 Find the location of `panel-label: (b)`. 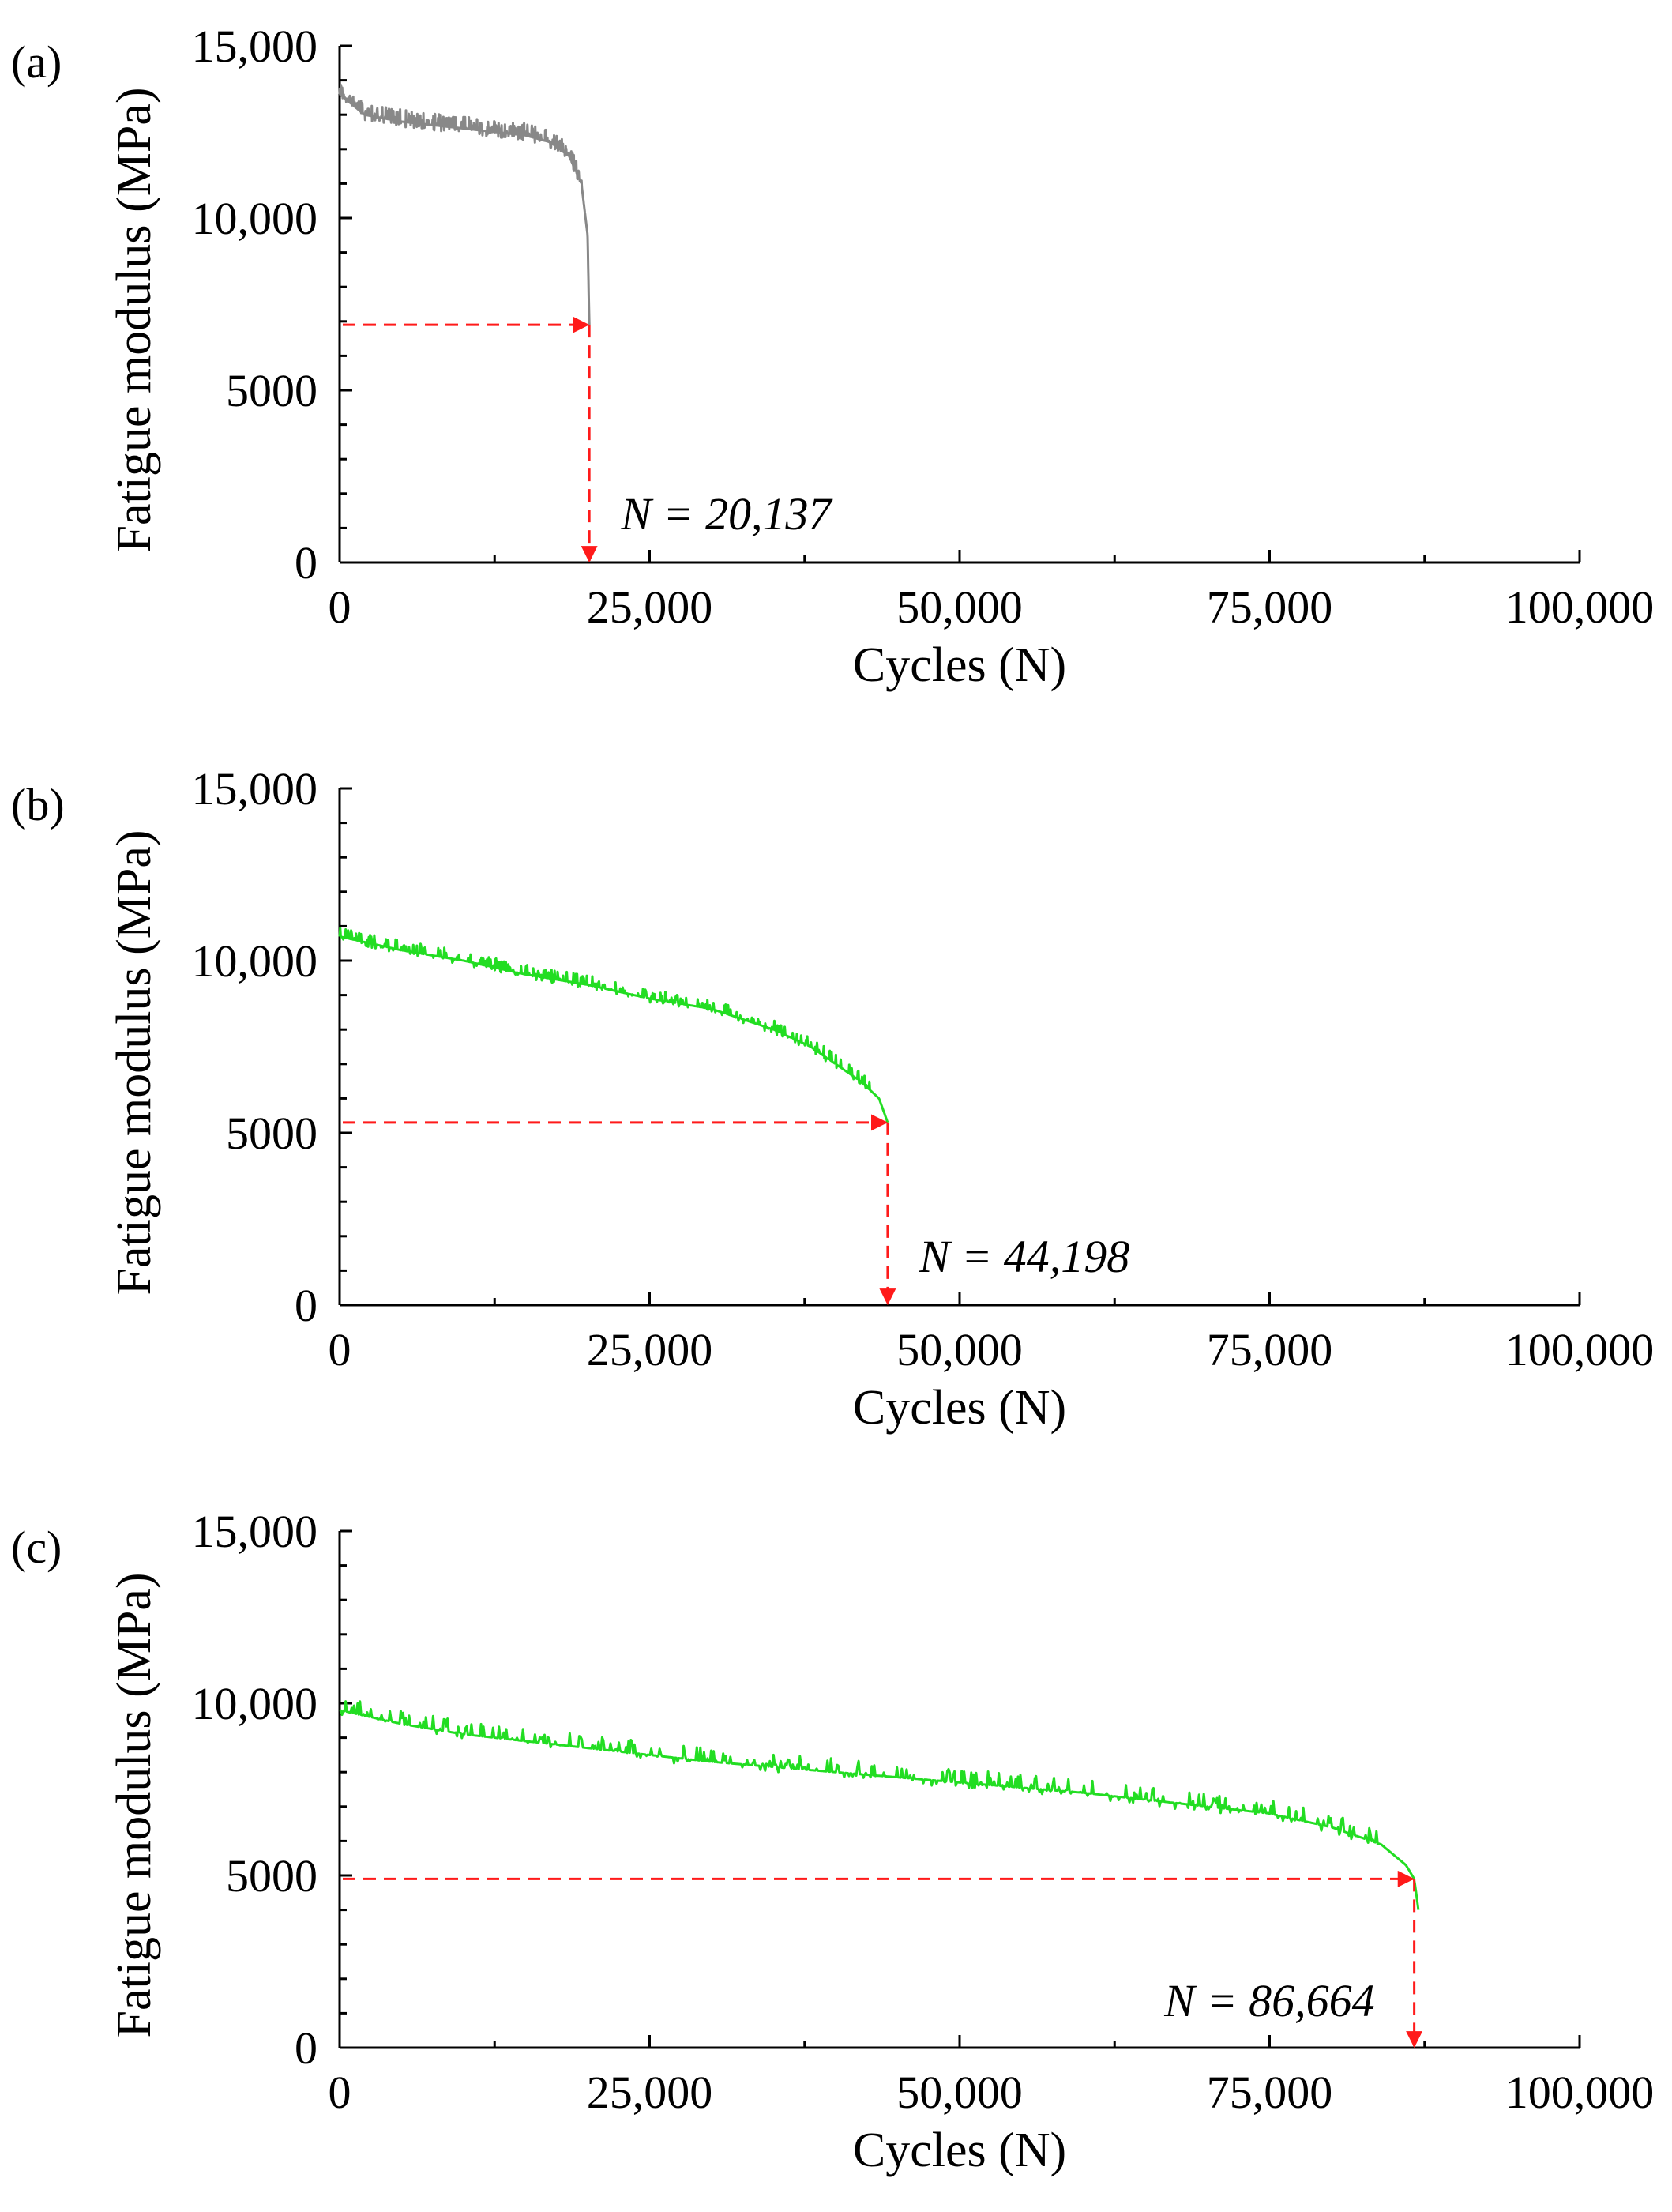

panel-label: (b) is located at coordinates (38, 805).